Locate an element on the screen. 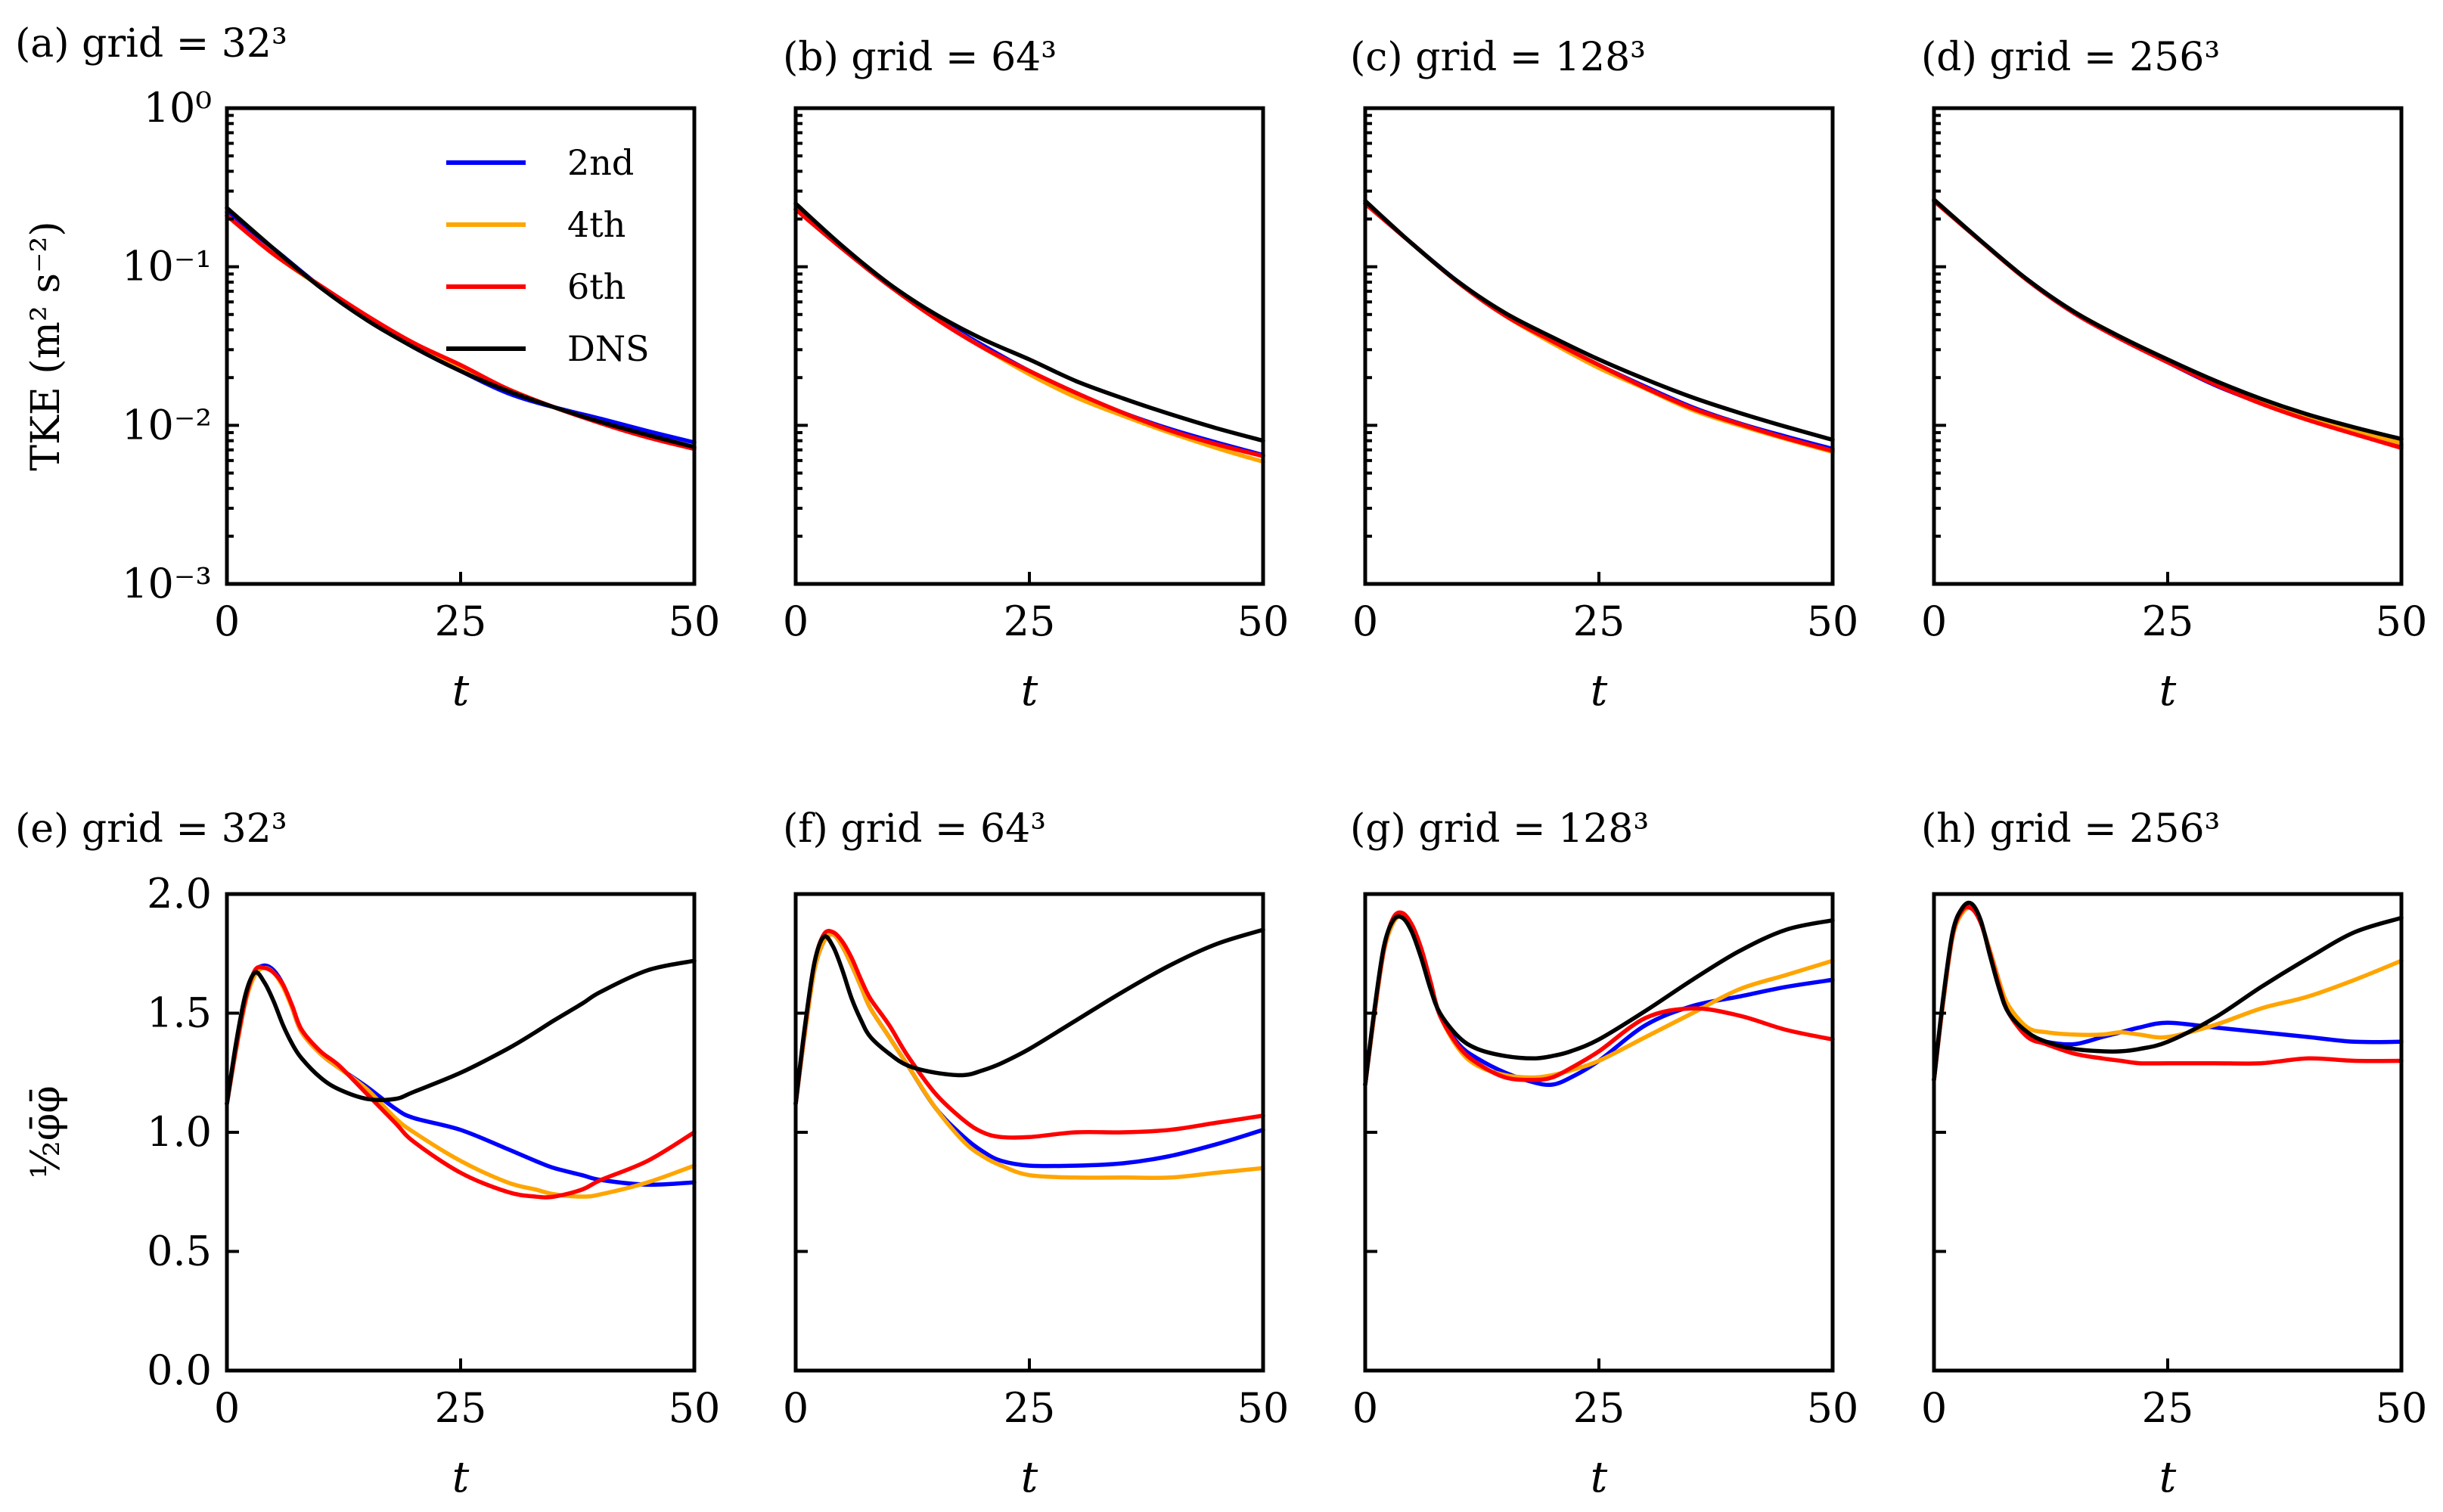  series-line-dns-h is located at coordinates (2168, 991).